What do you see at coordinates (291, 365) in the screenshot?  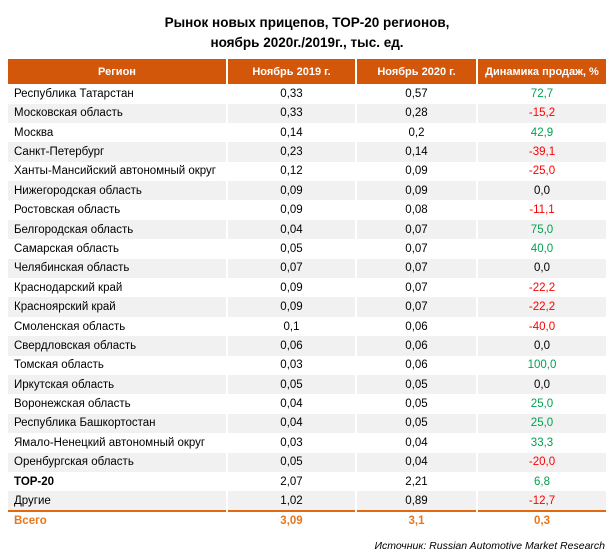 I see `value-2019-cell: 0,03` at bounding box center [291, 365].